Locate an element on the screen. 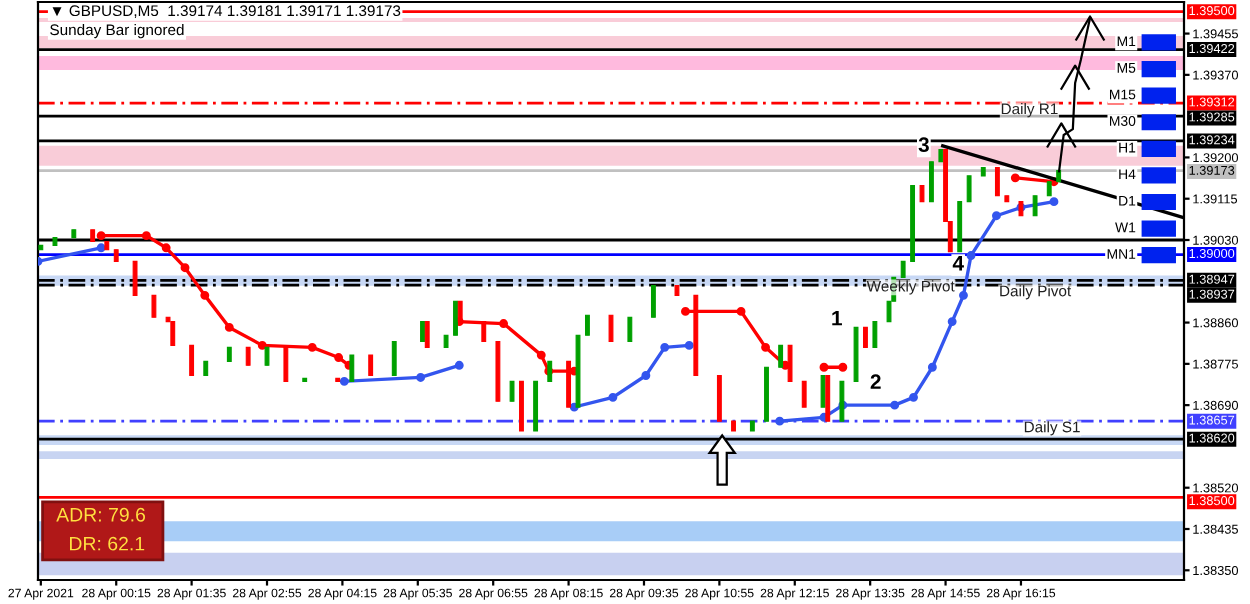  annotation: 2 is located at coordinates (875, 381).